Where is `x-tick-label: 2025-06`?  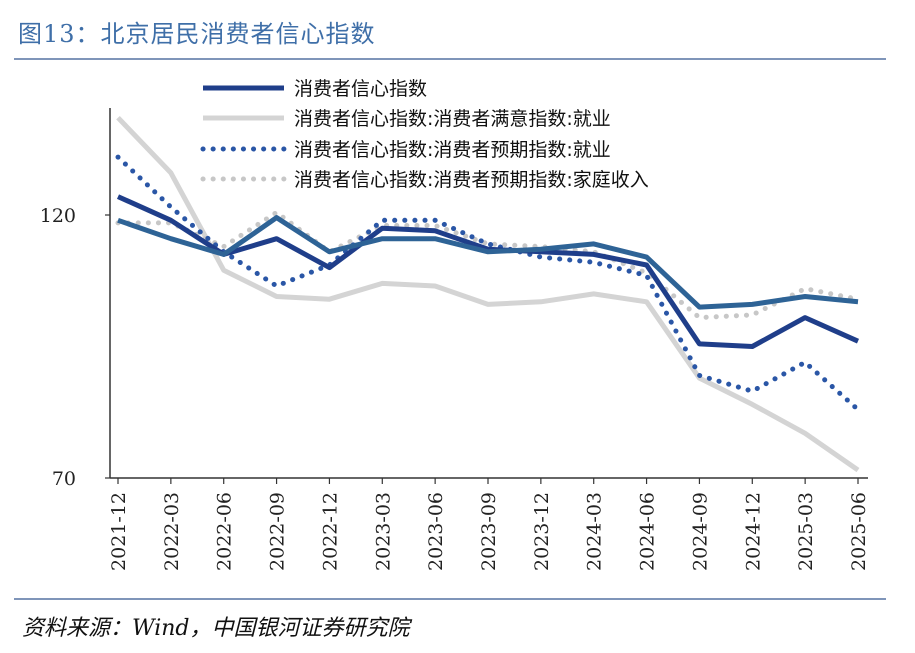
x-tick-label: 2025-06 is located at coordinates (859, 531).